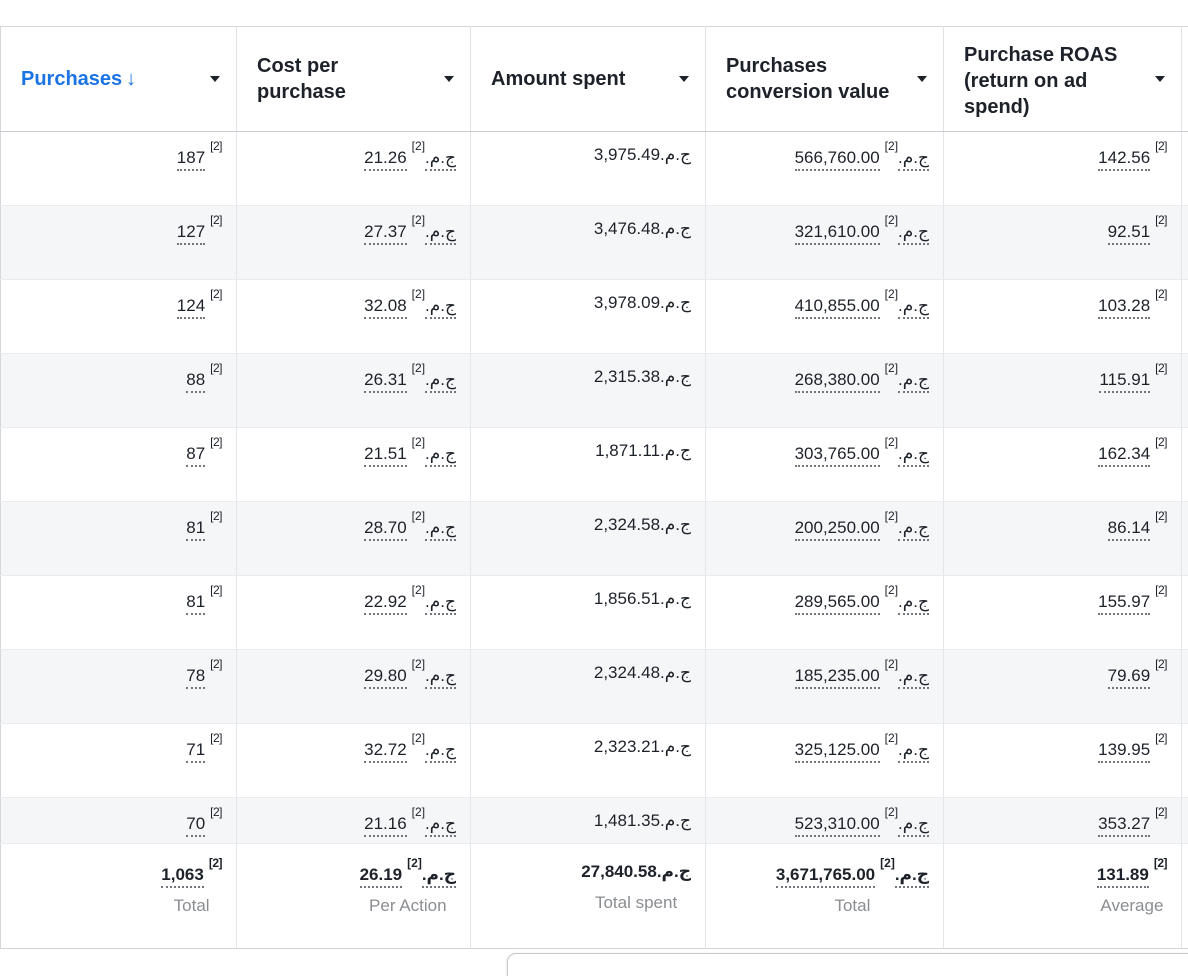 This screenshot has height=976, width=1188. Describe the element at coordinates (410, 825) in the screenshot. I see `metric-value-cost_per_purchase: 21.16 ‏ج.م.‏` at that location.